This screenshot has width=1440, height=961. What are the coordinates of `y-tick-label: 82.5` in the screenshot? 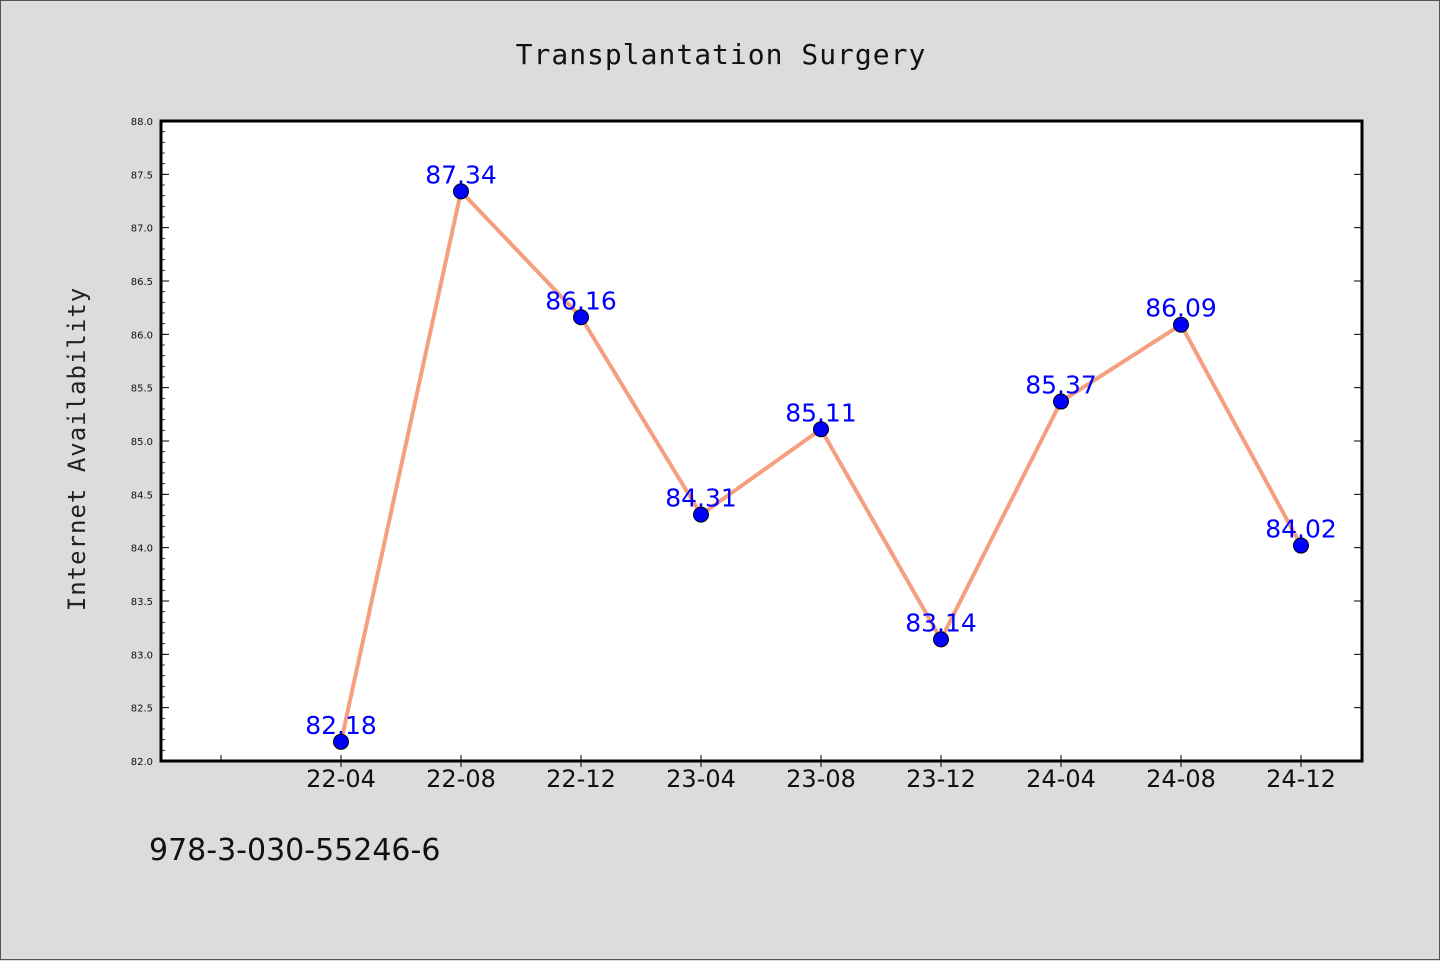 It's located at (142, 709).